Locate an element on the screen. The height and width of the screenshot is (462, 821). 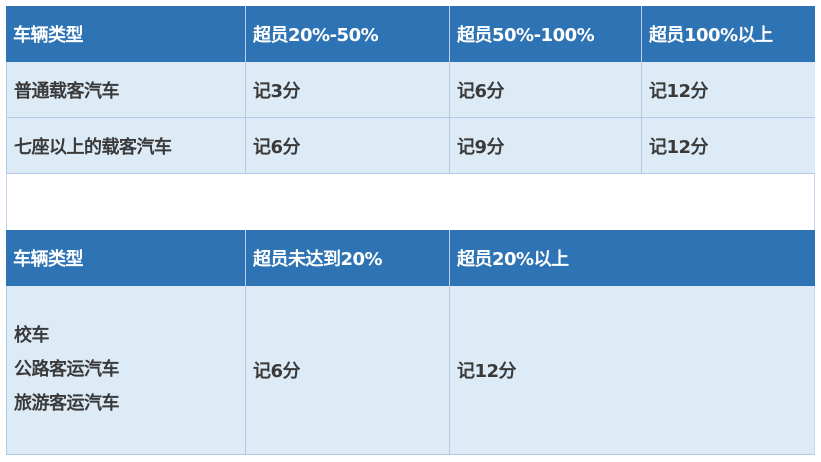
table-cell: 记3分 is located at coordinates (348, 90).